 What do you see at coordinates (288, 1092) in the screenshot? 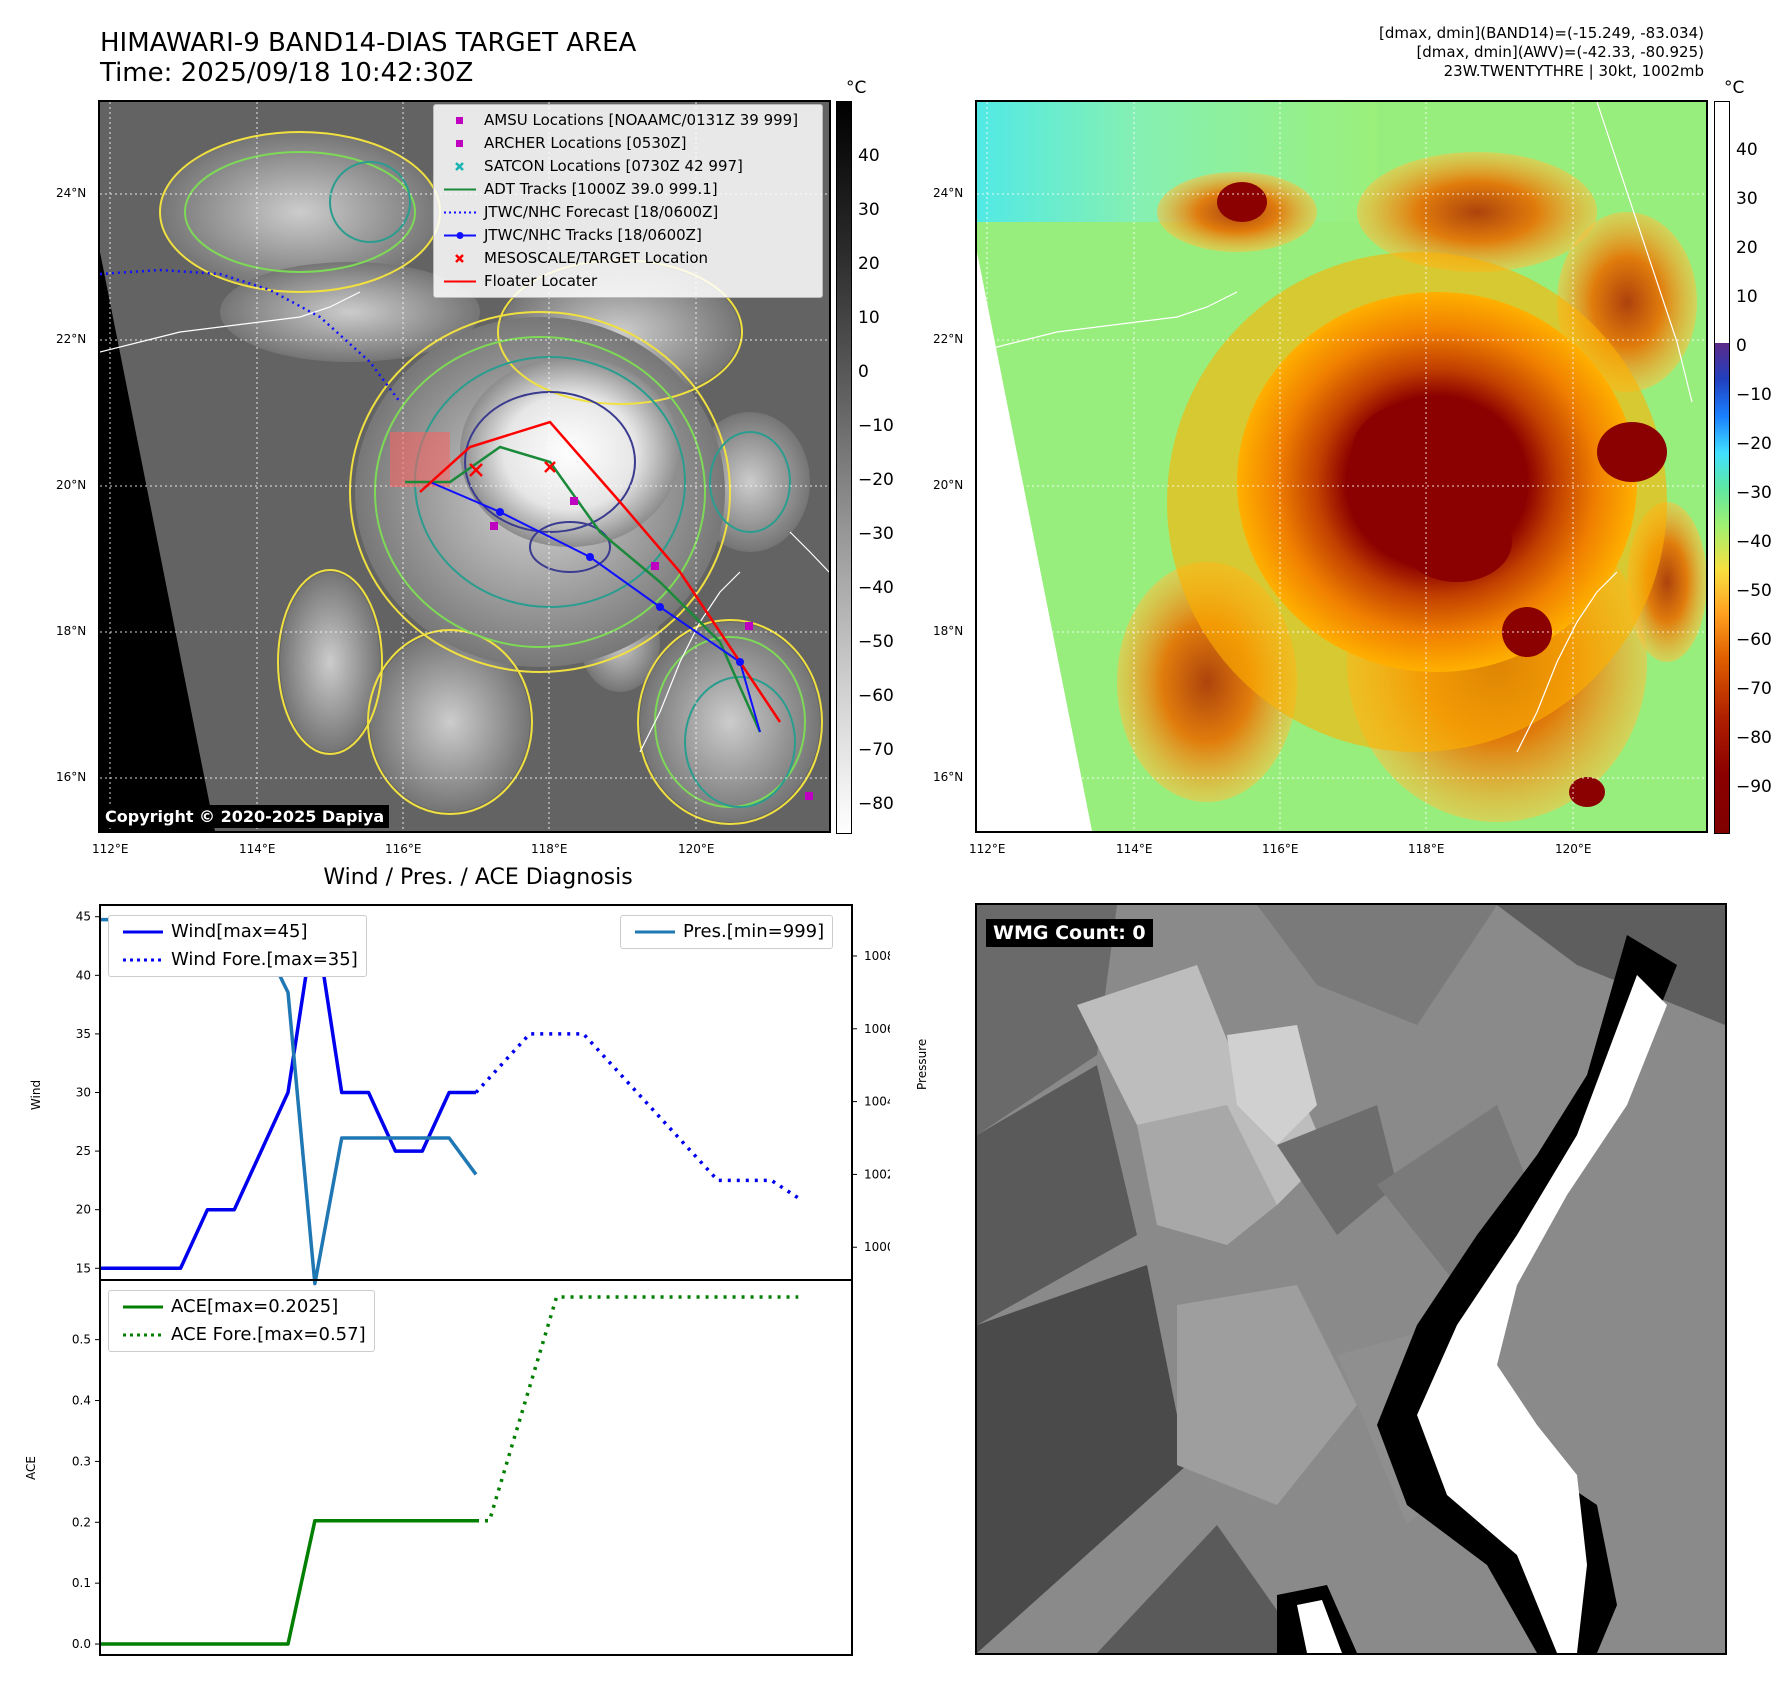
I see `wind-series-line` at bounding box center [288, 1092].